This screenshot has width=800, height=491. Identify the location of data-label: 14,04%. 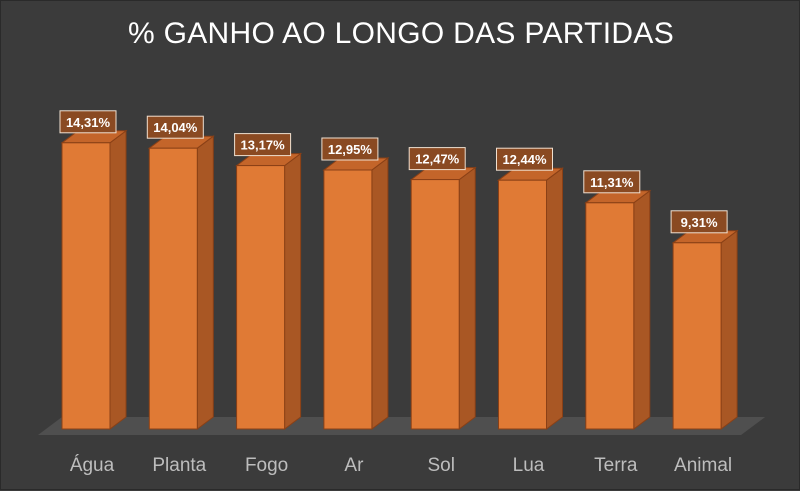
(175, 127).